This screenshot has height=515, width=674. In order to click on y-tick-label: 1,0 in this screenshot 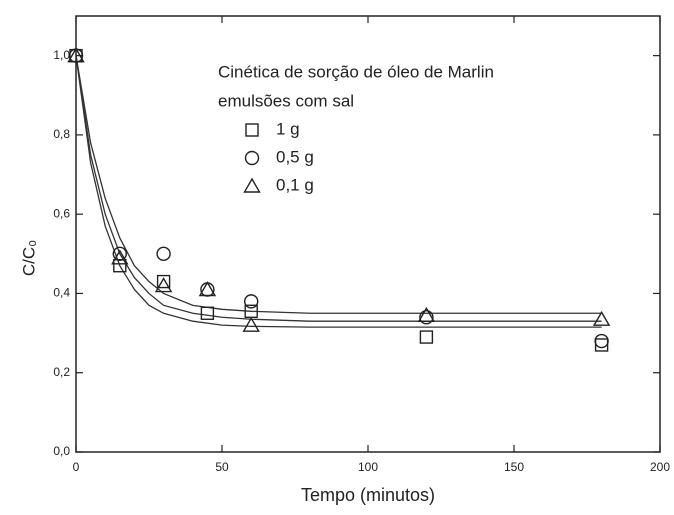, I will do `click(61, 55)`.